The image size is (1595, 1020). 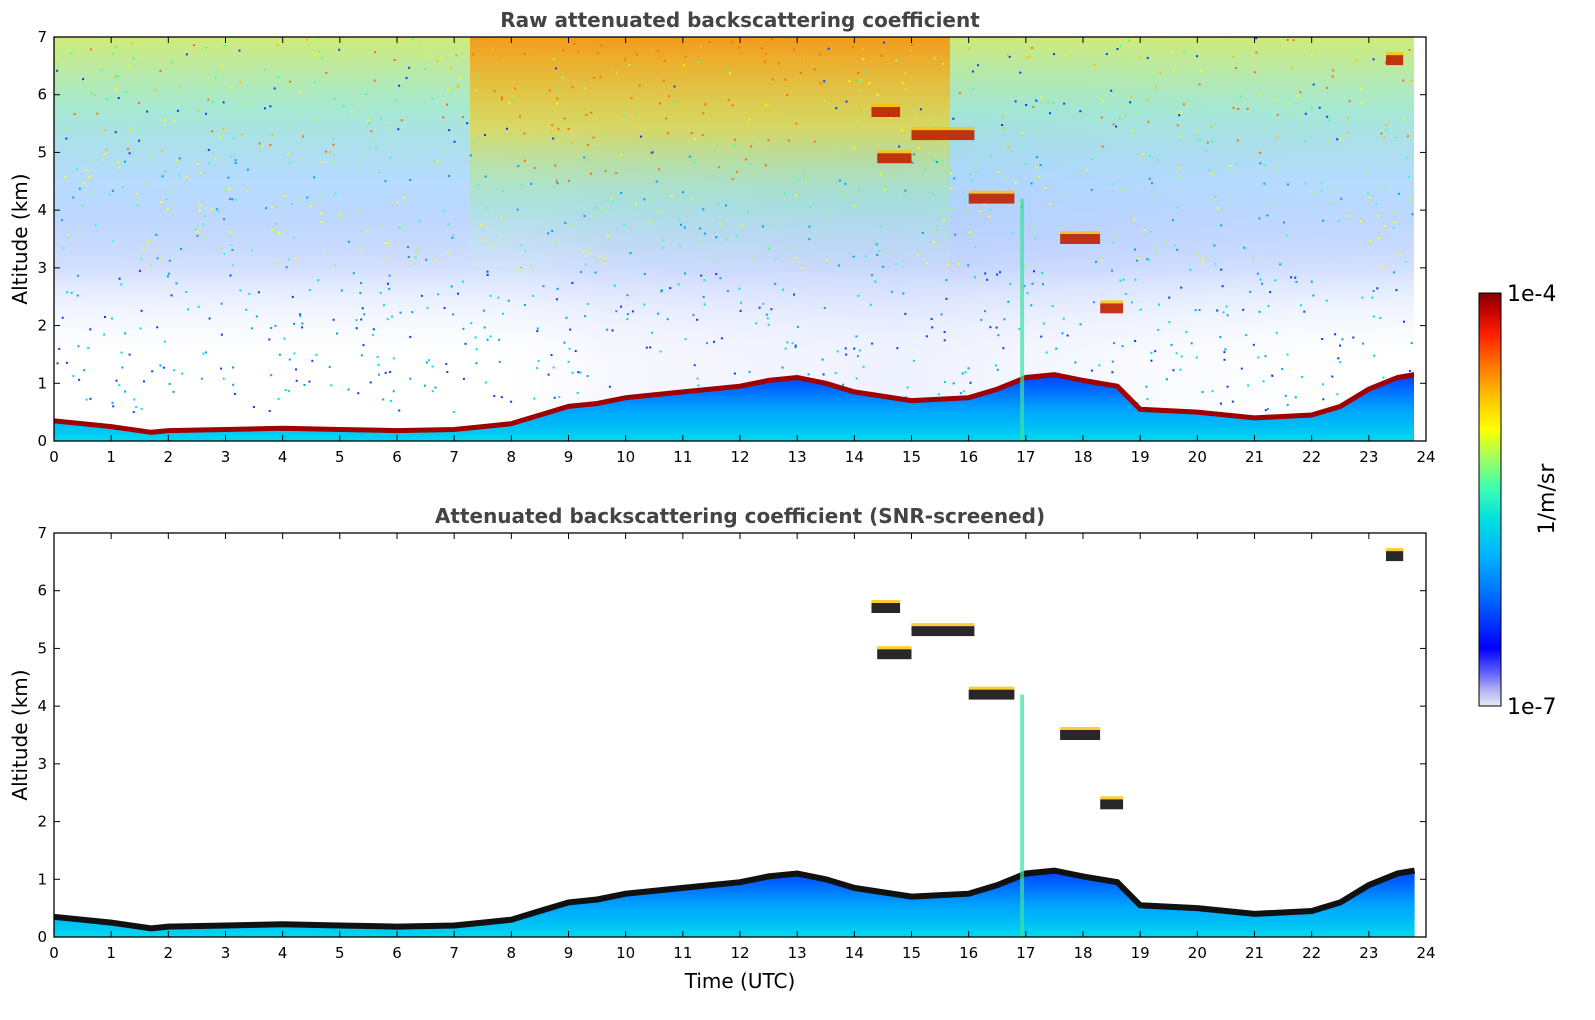 What do you see at coordinates (569, 457) in the screenshot?
I see `x-tick-label: 9` at bounding box center [569, 457].